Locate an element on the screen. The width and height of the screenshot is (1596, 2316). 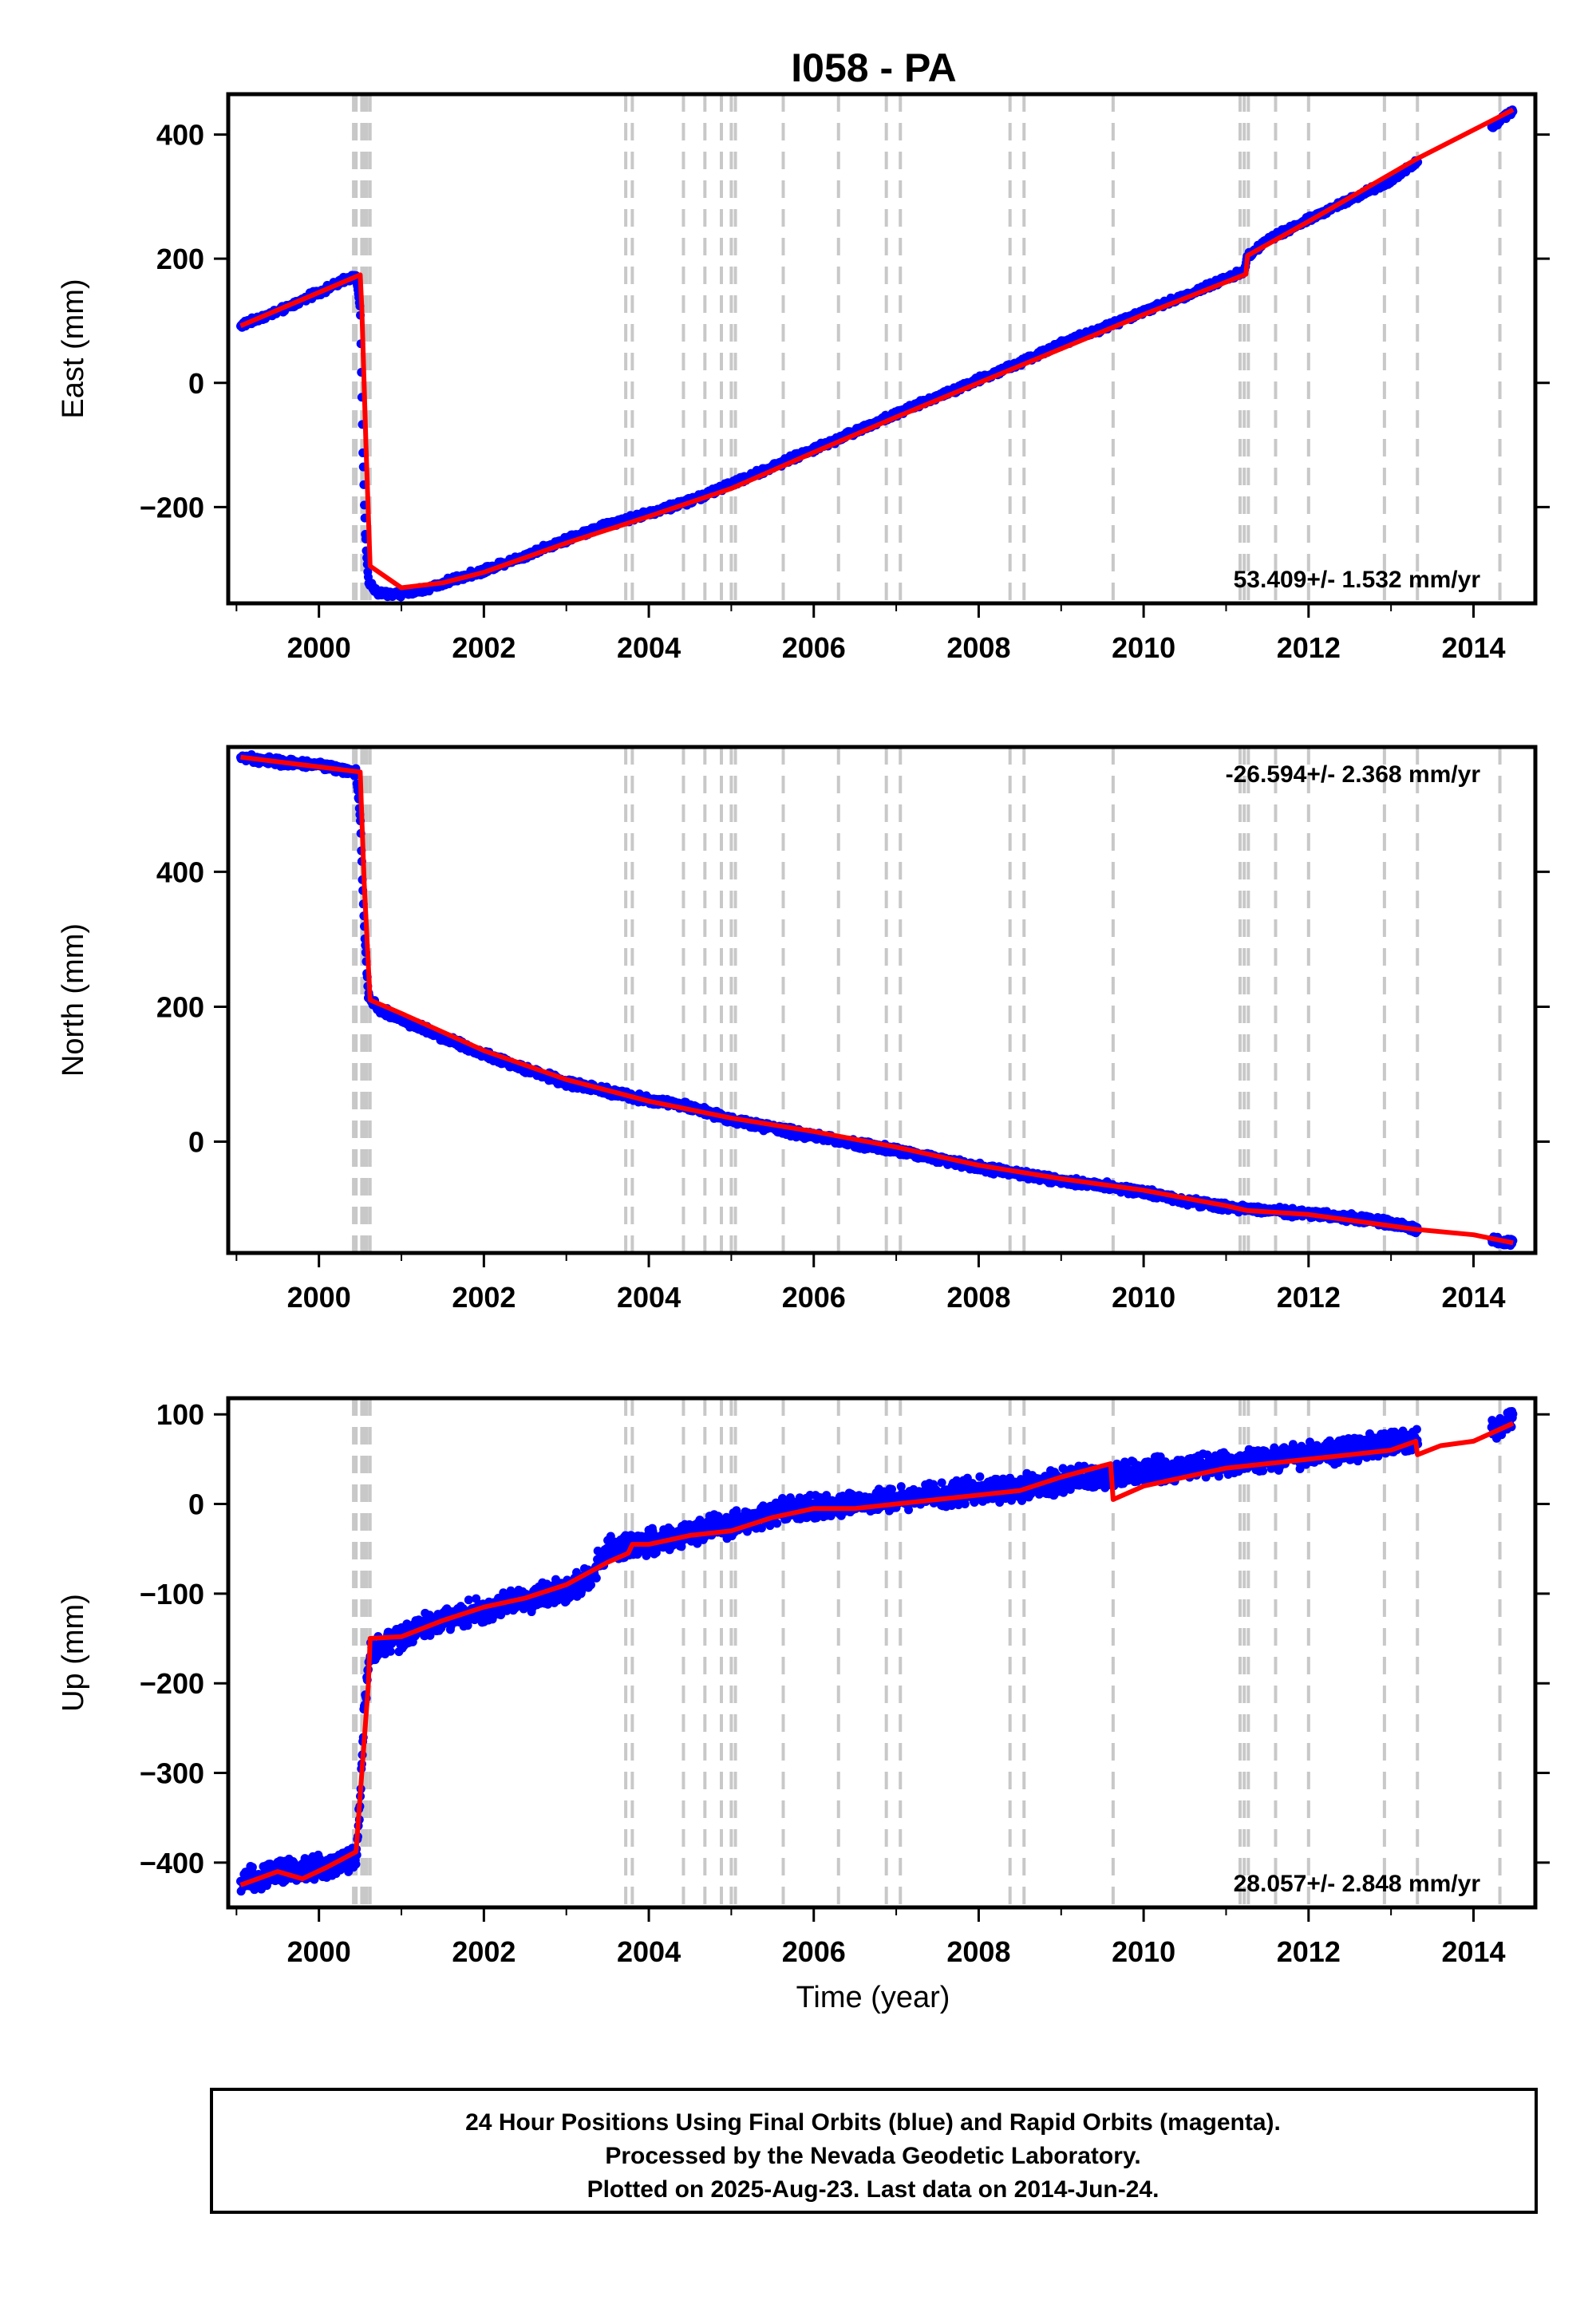
rate-annotation: 53.409+/- 1.532 mm/yr is located at coordinates (1357, 580).